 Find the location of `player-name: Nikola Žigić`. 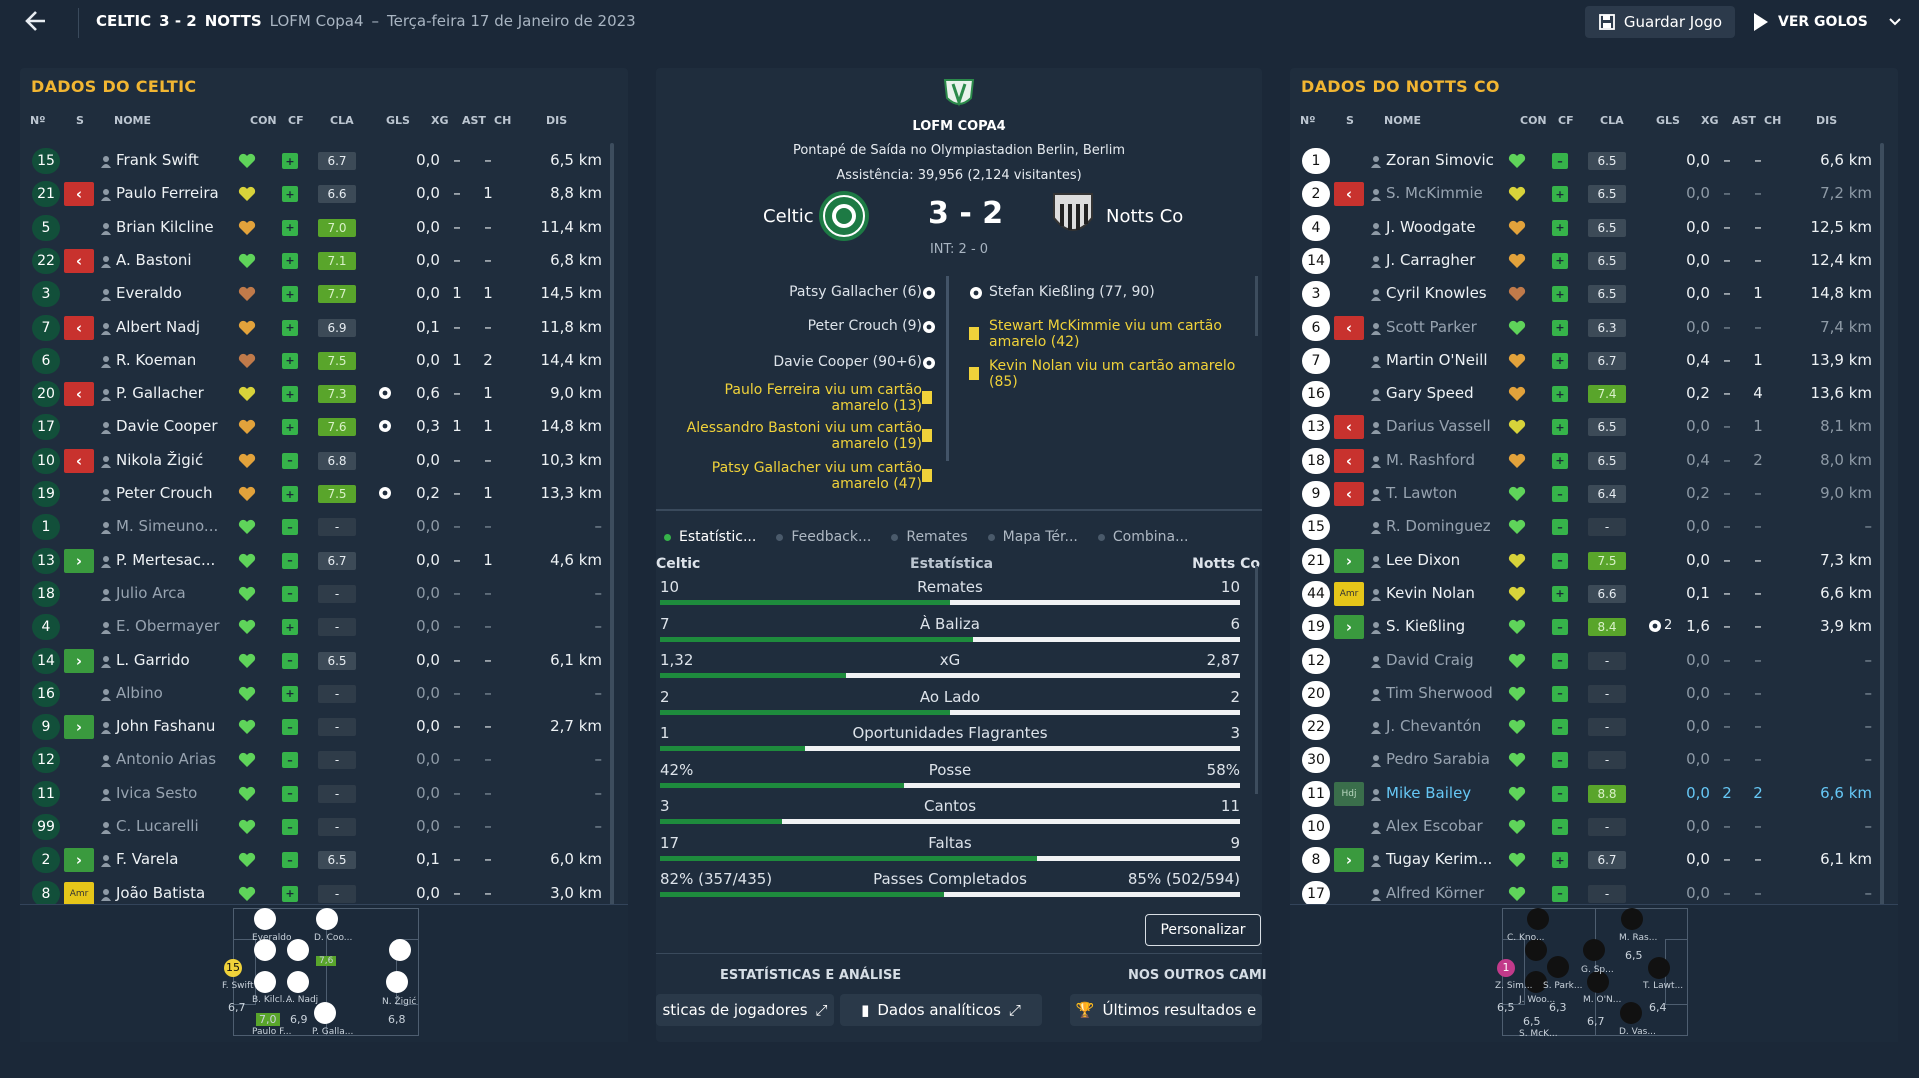

player-name: Nikola Žigić is located at coordinates (160, 459).